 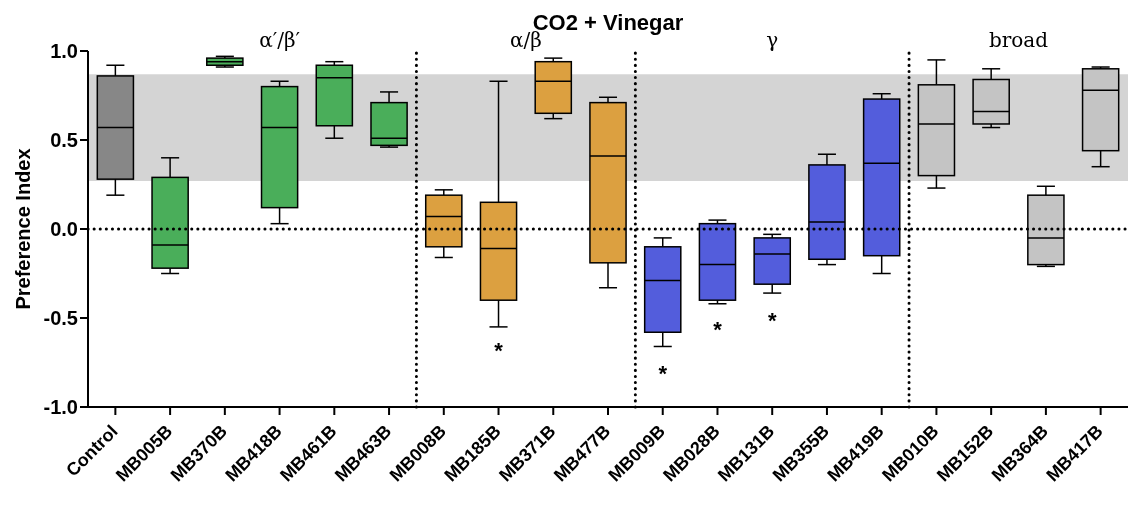 What do you see at coordinates (60, 318) in the screenshot?
I see `y-tick-label: -0.5` at bounding box center [60, 318].